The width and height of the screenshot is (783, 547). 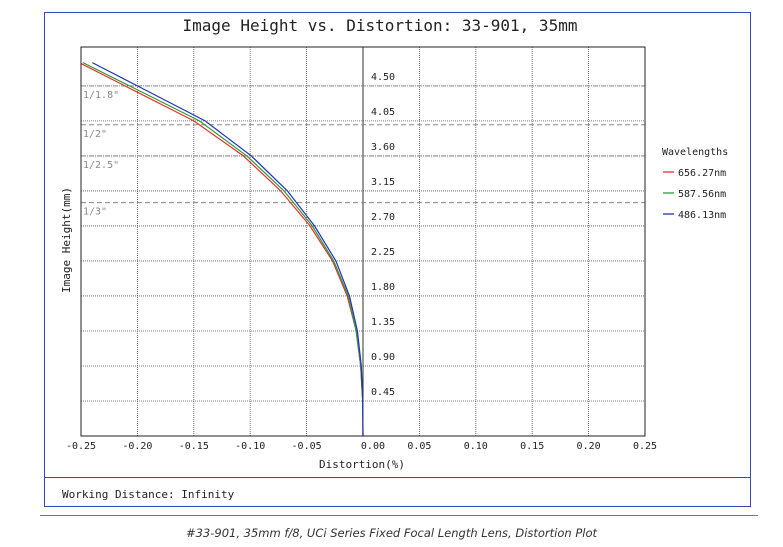 I want to click on caption-rule, so click(x=399, y=515).